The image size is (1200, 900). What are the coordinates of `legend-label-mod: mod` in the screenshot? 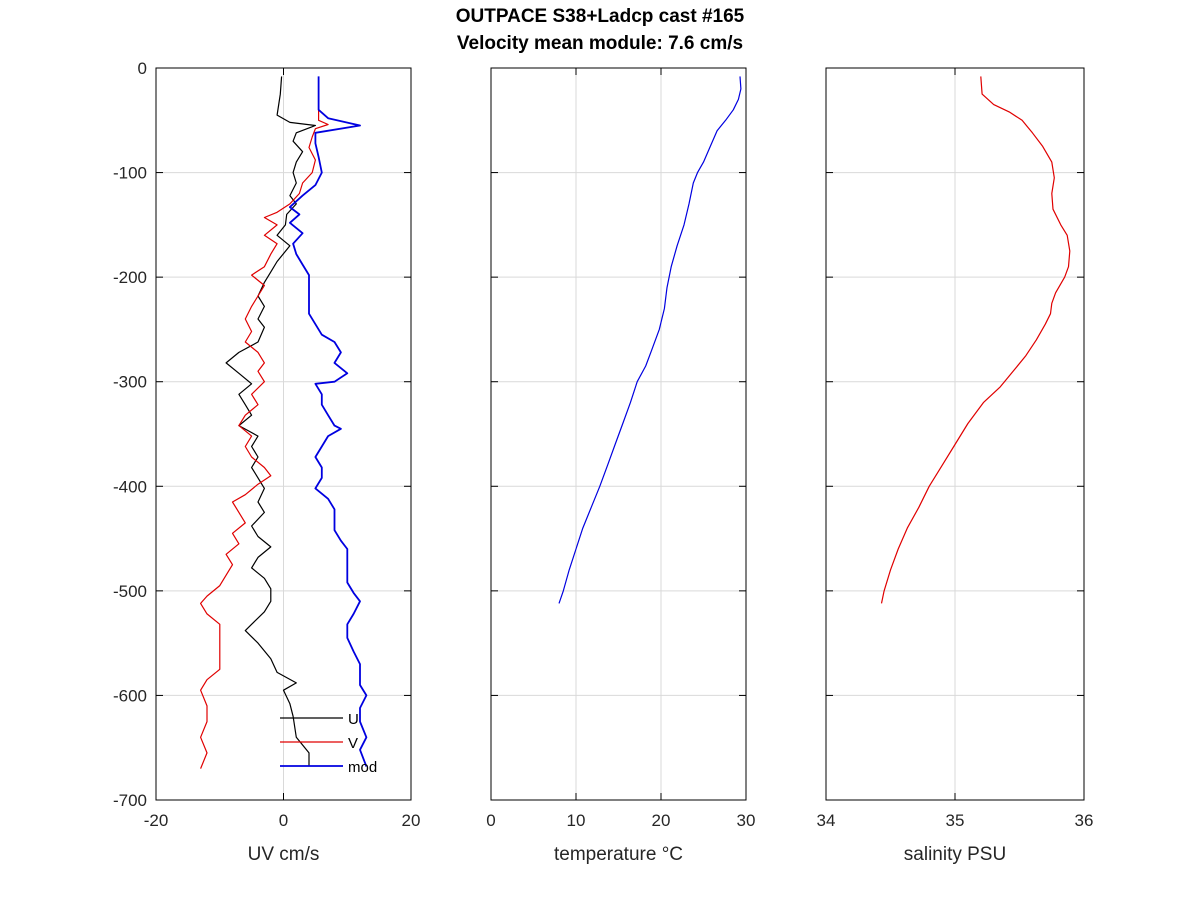 It's located at (362, 767).